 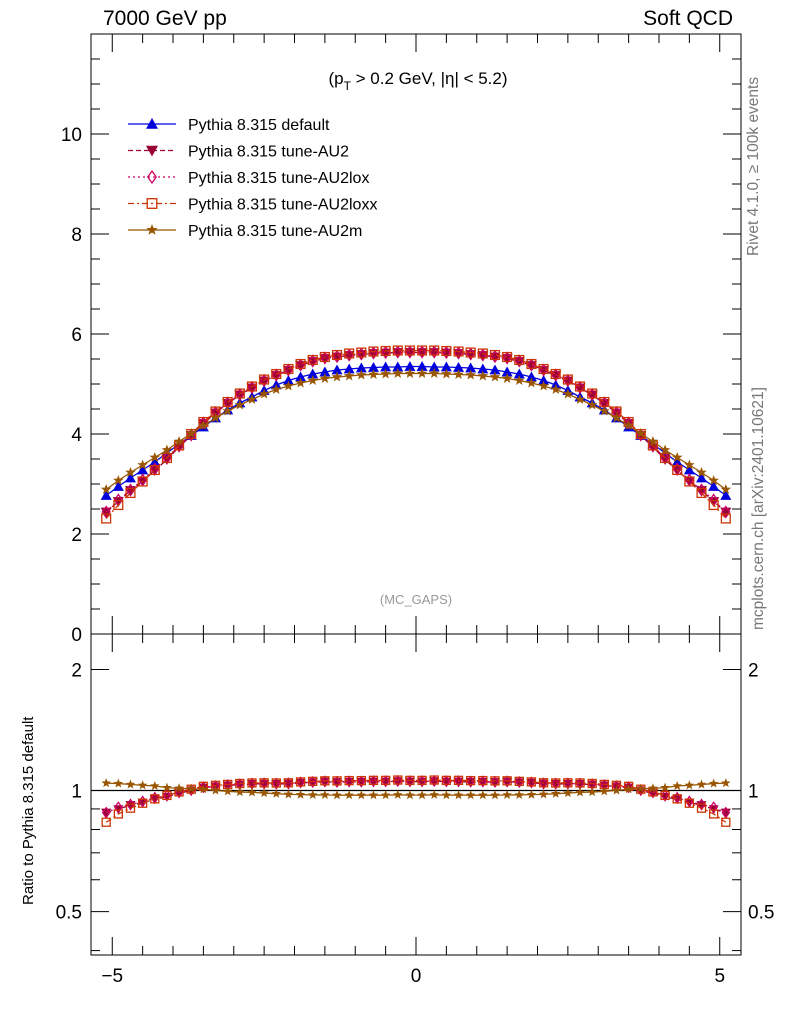 I want to click on main-y-tick-label: 6, so click(x=76, y=335).